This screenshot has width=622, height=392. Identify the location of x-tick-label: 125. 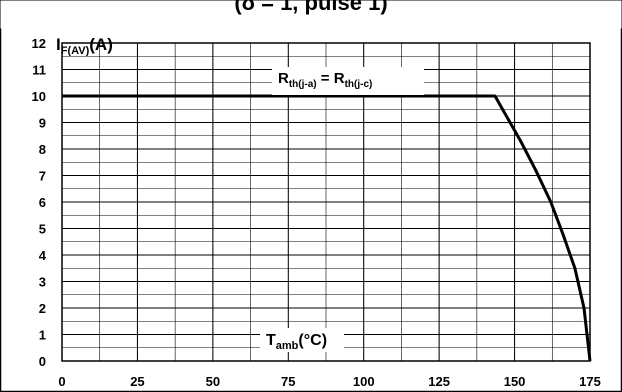
(439, 381).